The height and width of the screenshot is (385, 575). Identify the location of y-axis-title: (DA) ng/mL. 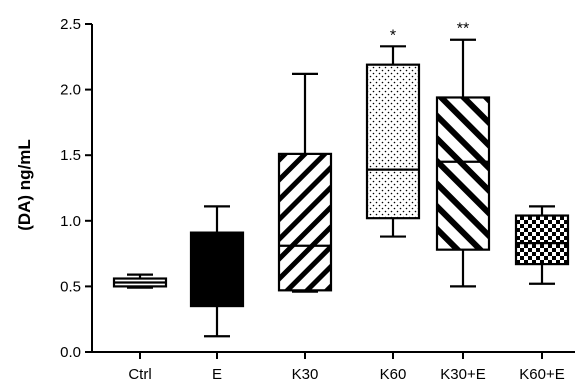
(24, 185).